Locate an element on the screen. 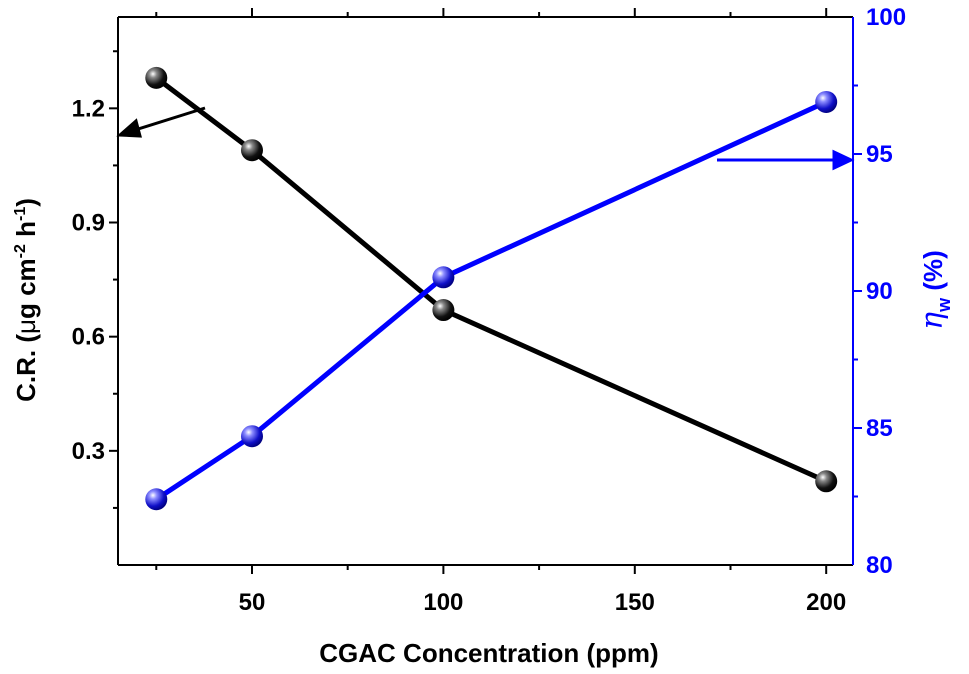  right-y-axis-title: ηw (%) is located at coordinates (934, 290).